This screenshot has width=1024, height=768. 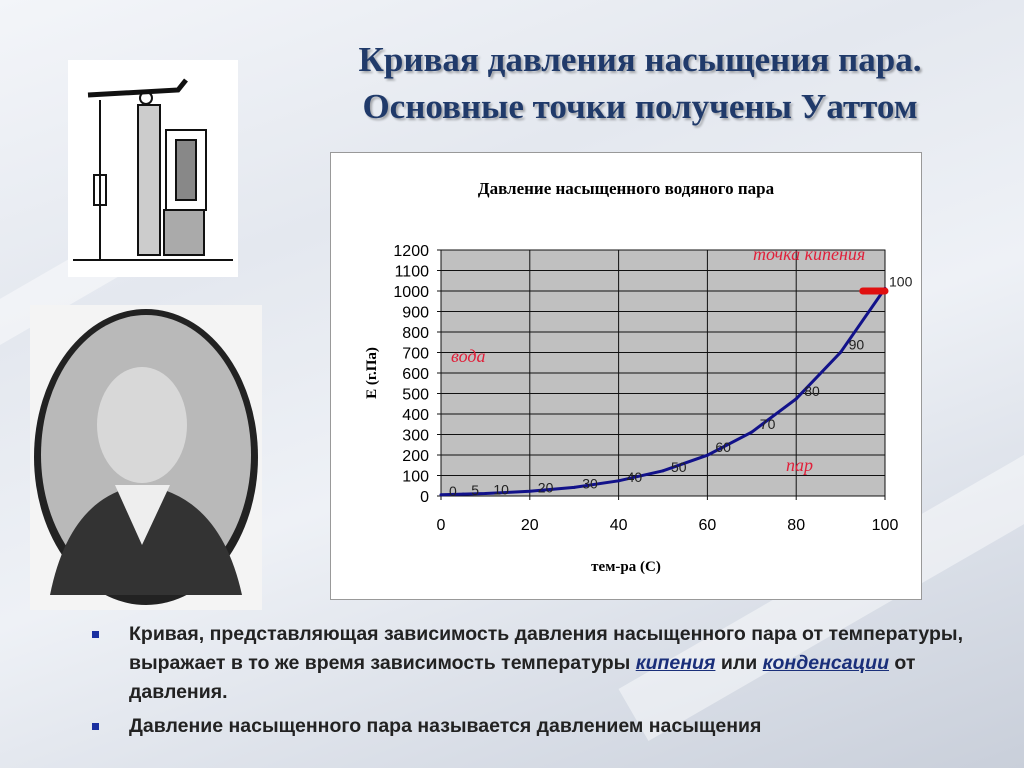 I want to click on y-axis-label: Е (г.Па), so click(x=372, y=373).